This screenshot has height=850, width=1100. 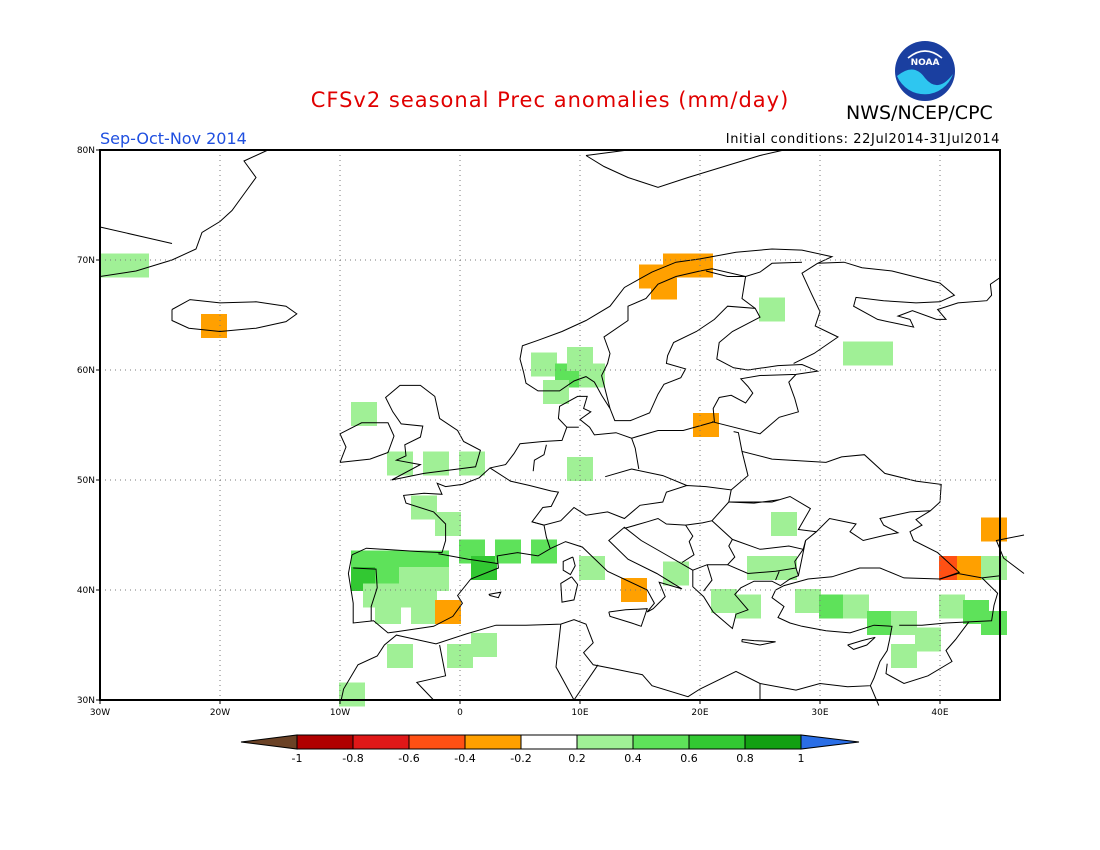 What do you see at coordinates (408, 758) in the screenshot?
I see `colorbar-label: -0.6` at bounding box center [408, 758].